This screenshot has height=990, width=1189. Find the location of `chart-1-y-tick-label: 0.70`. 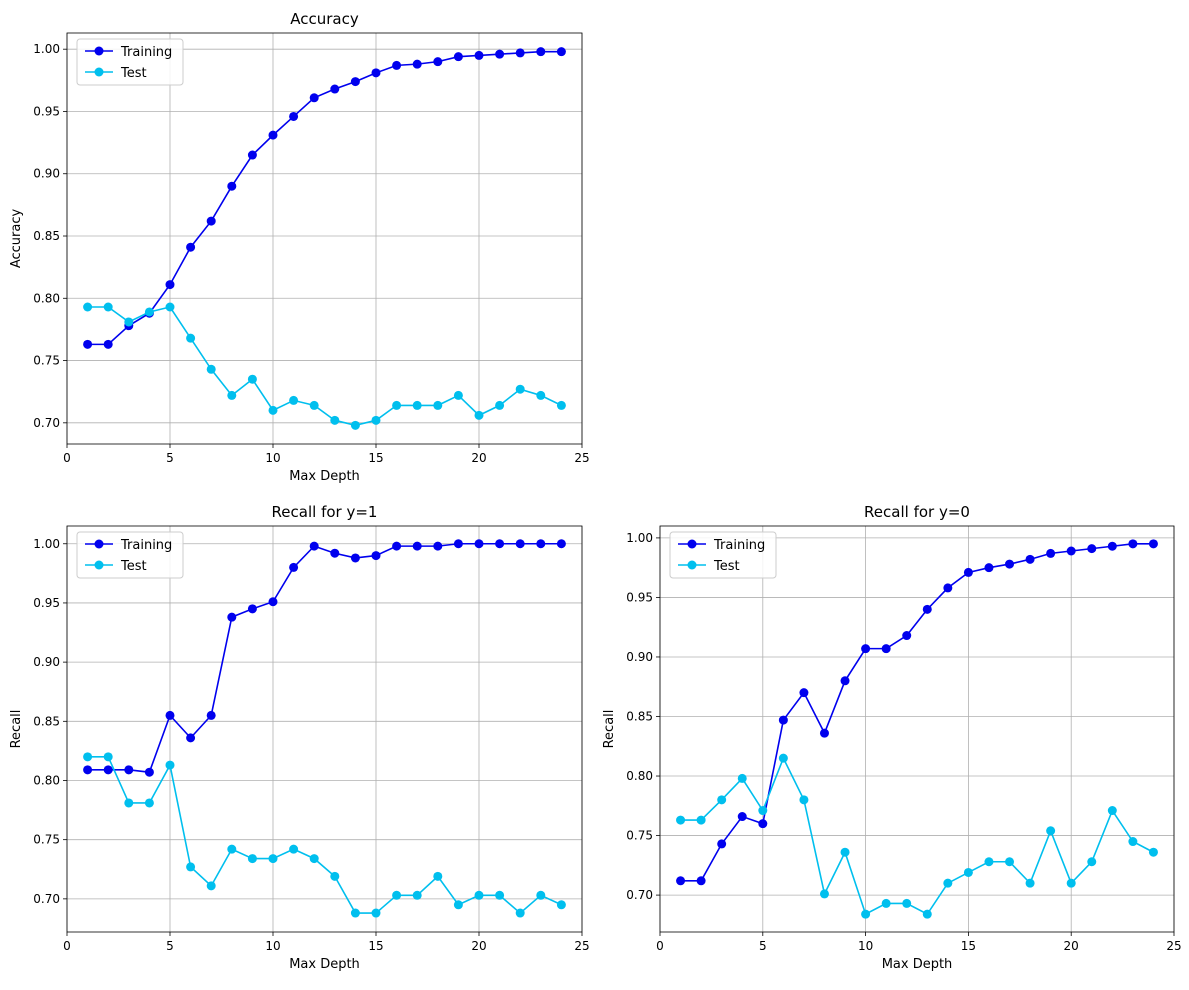

chart-1-y-tick-label: 0.70 is located at coordinates (46, 899).